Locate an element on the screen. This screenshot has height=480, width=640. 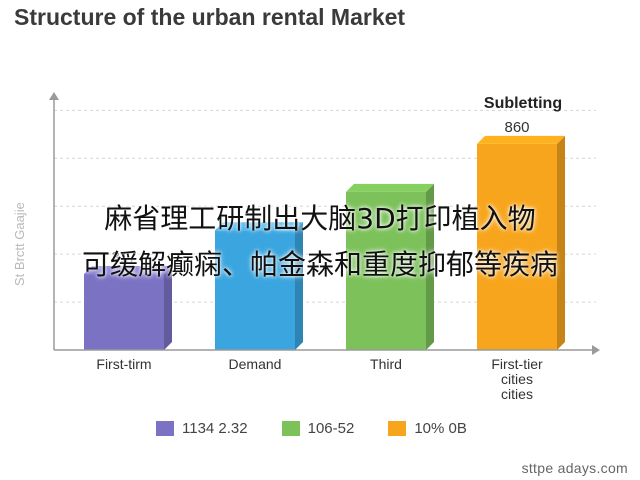
caption-line-1: 麻省理工研制出大脑3D打印植入物 is located at coordinates (320, 218).